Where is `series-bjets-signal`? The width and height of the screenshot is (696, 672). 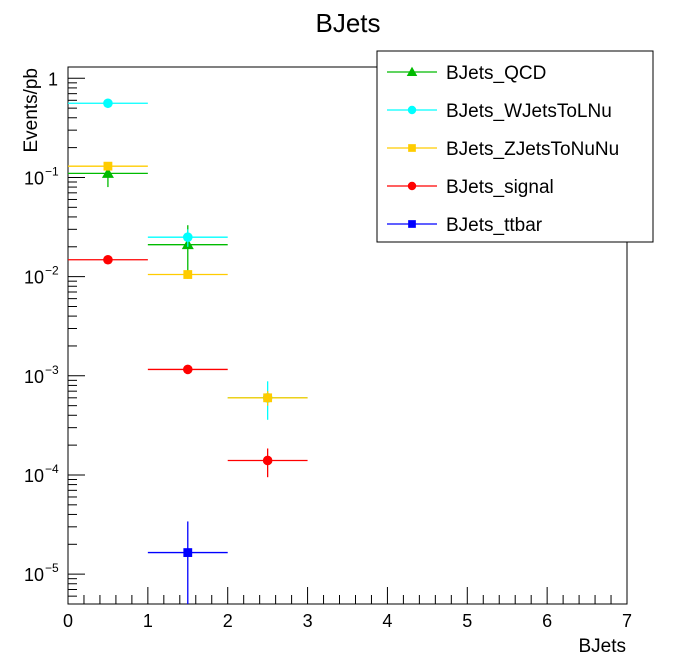
series-bjets-signal is located at coordinates (188, 366).